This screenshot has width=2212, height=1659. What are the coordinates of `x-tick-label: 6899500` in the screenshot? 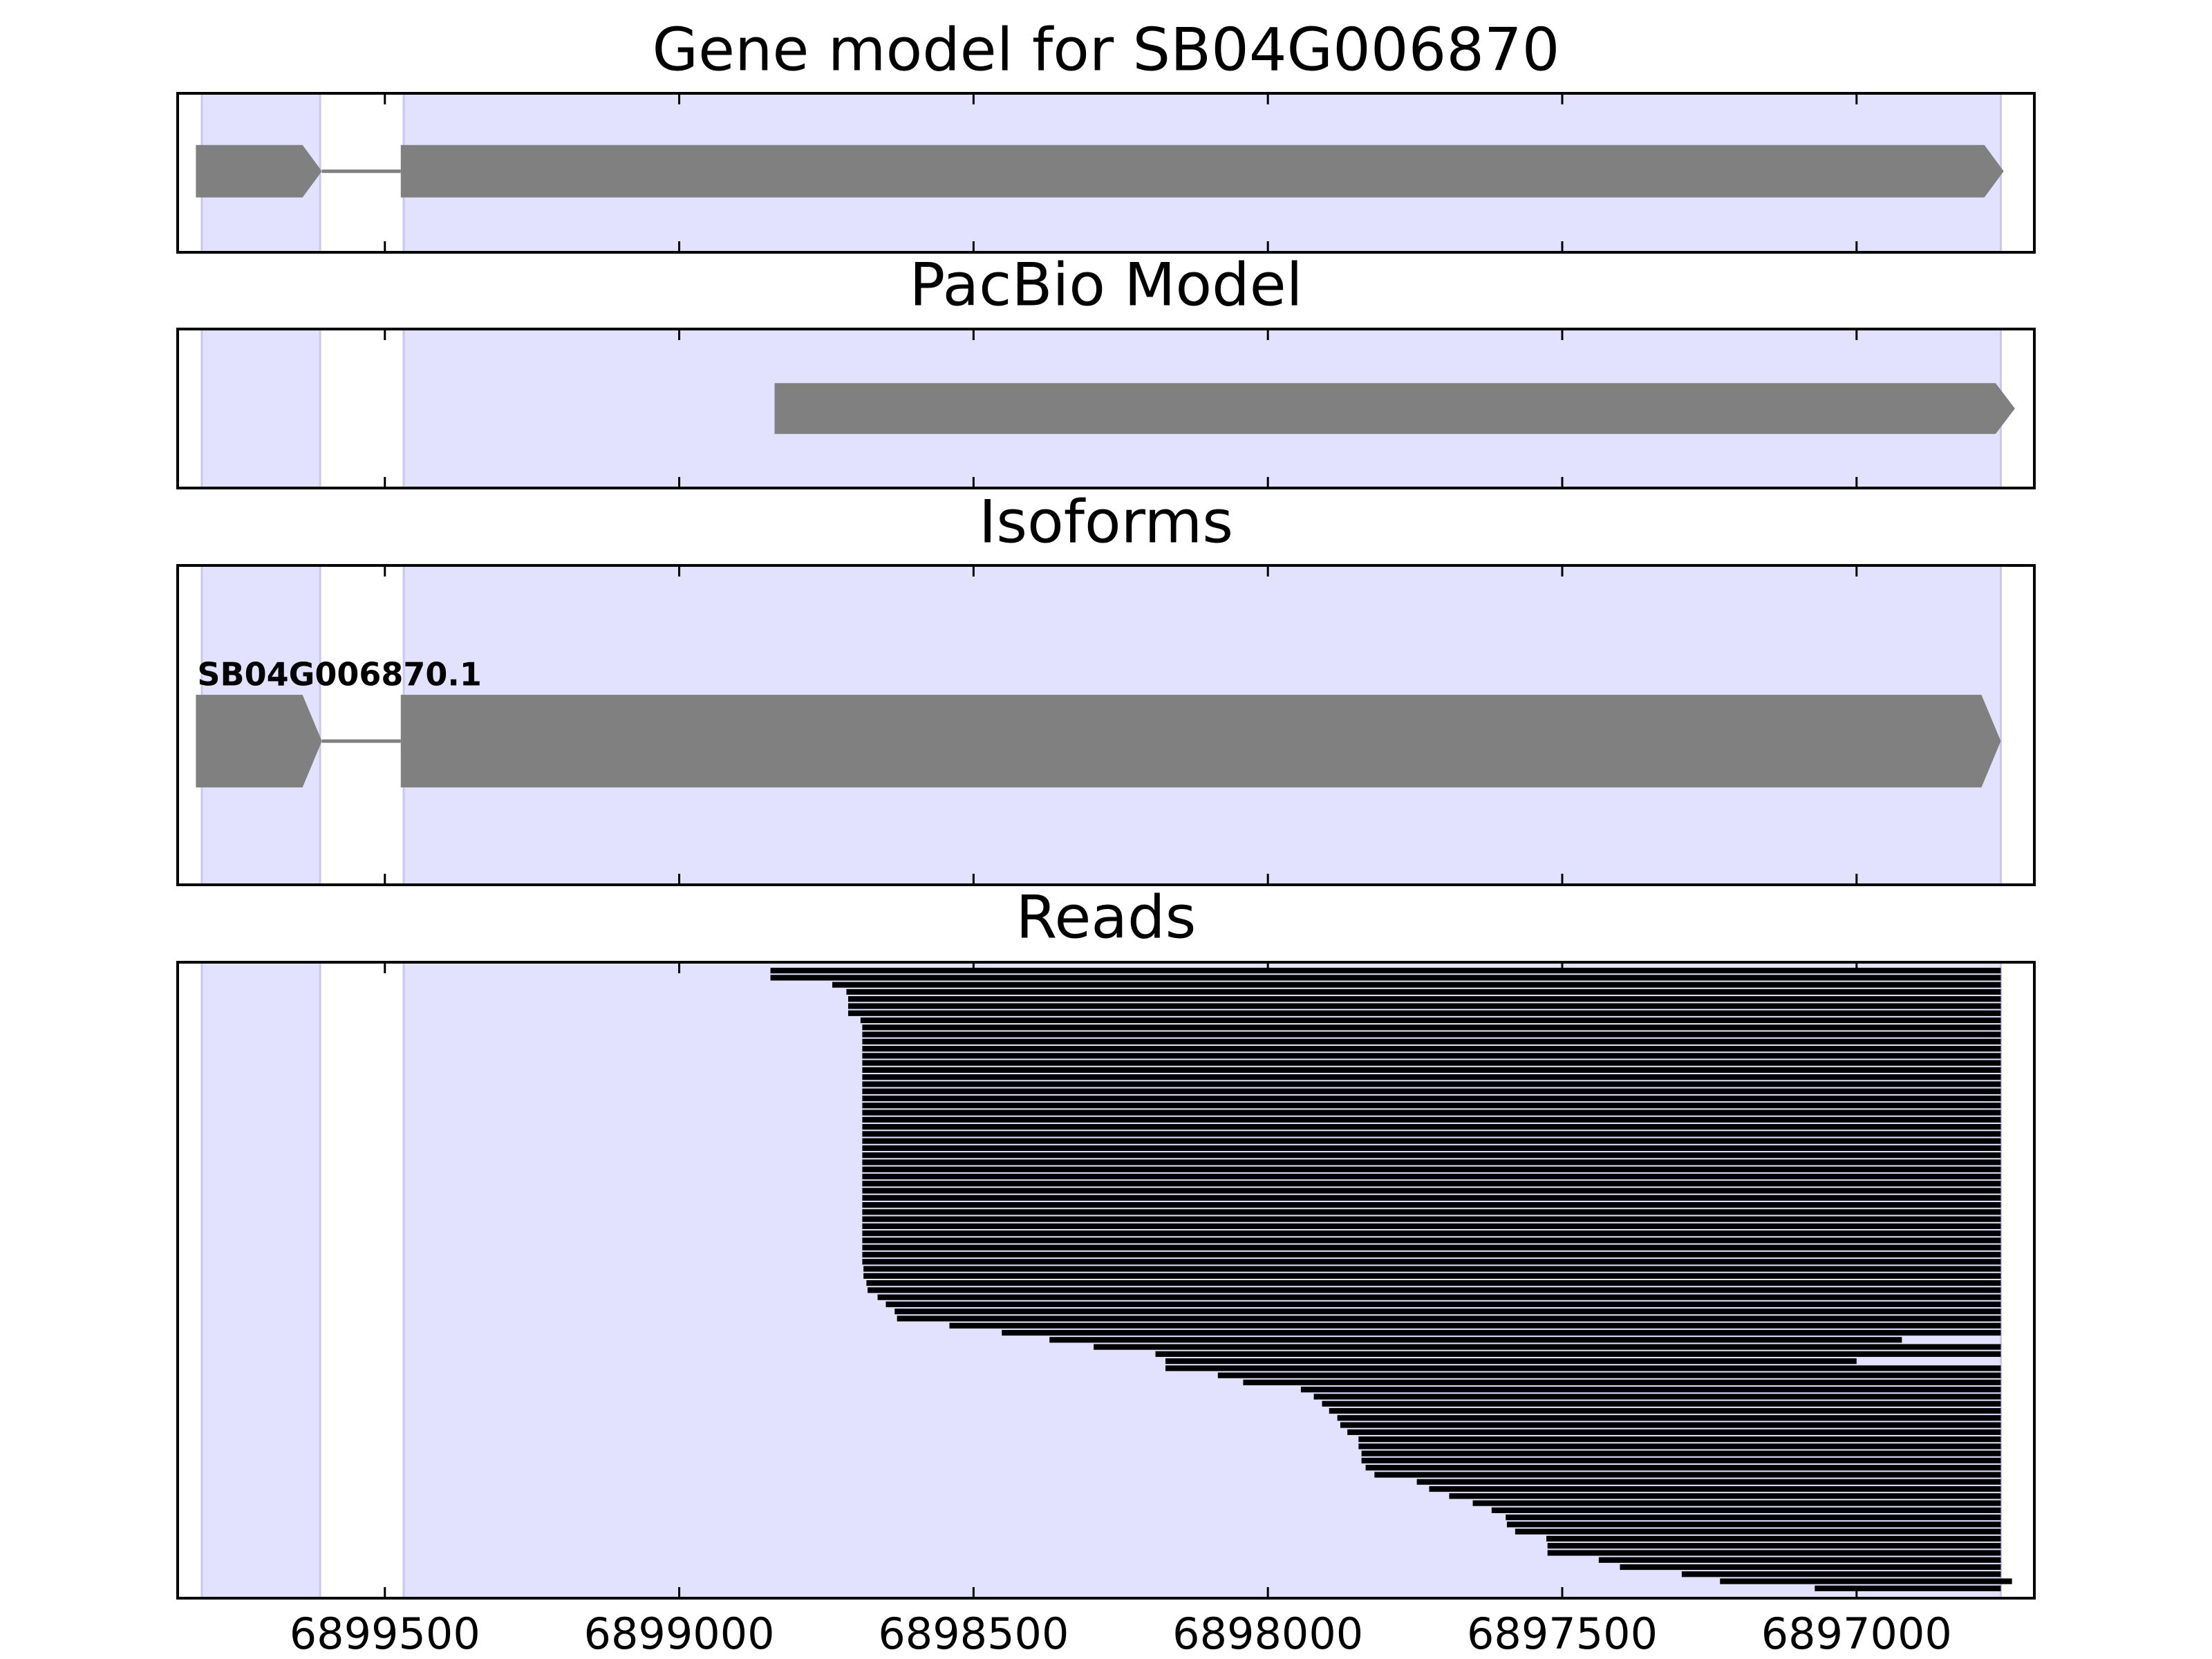 It's located at (385, 1634).